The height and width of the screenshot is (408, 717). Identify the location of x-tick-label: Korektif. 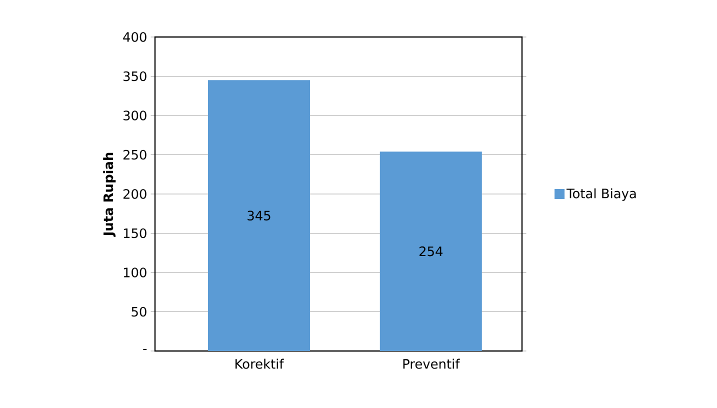
(260, 363).